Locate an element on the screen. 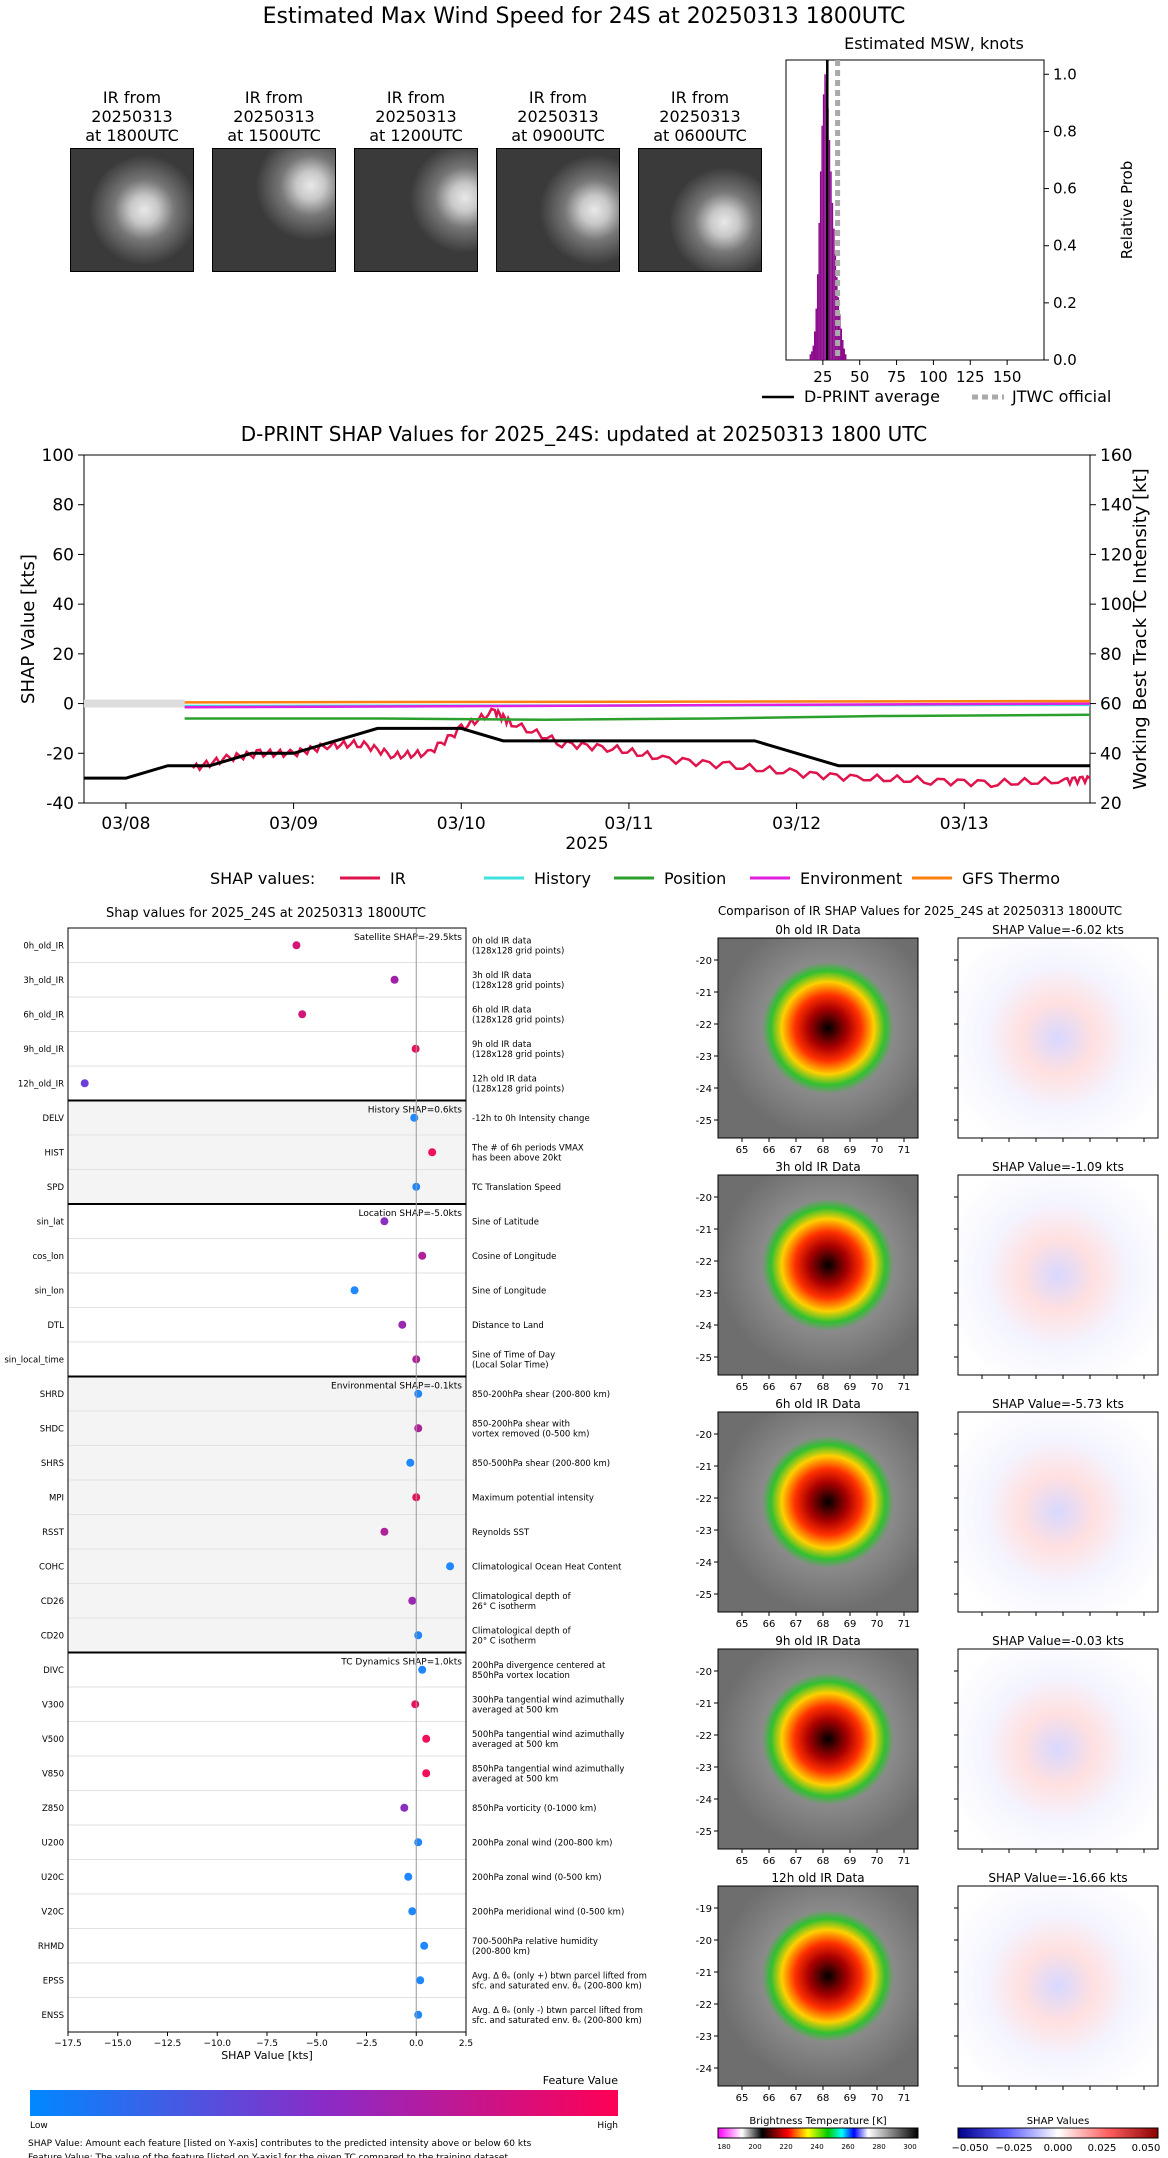 The image size is (1168, 2158). ir-y-tick-label: -20 is located at coordinates (704, 1435).